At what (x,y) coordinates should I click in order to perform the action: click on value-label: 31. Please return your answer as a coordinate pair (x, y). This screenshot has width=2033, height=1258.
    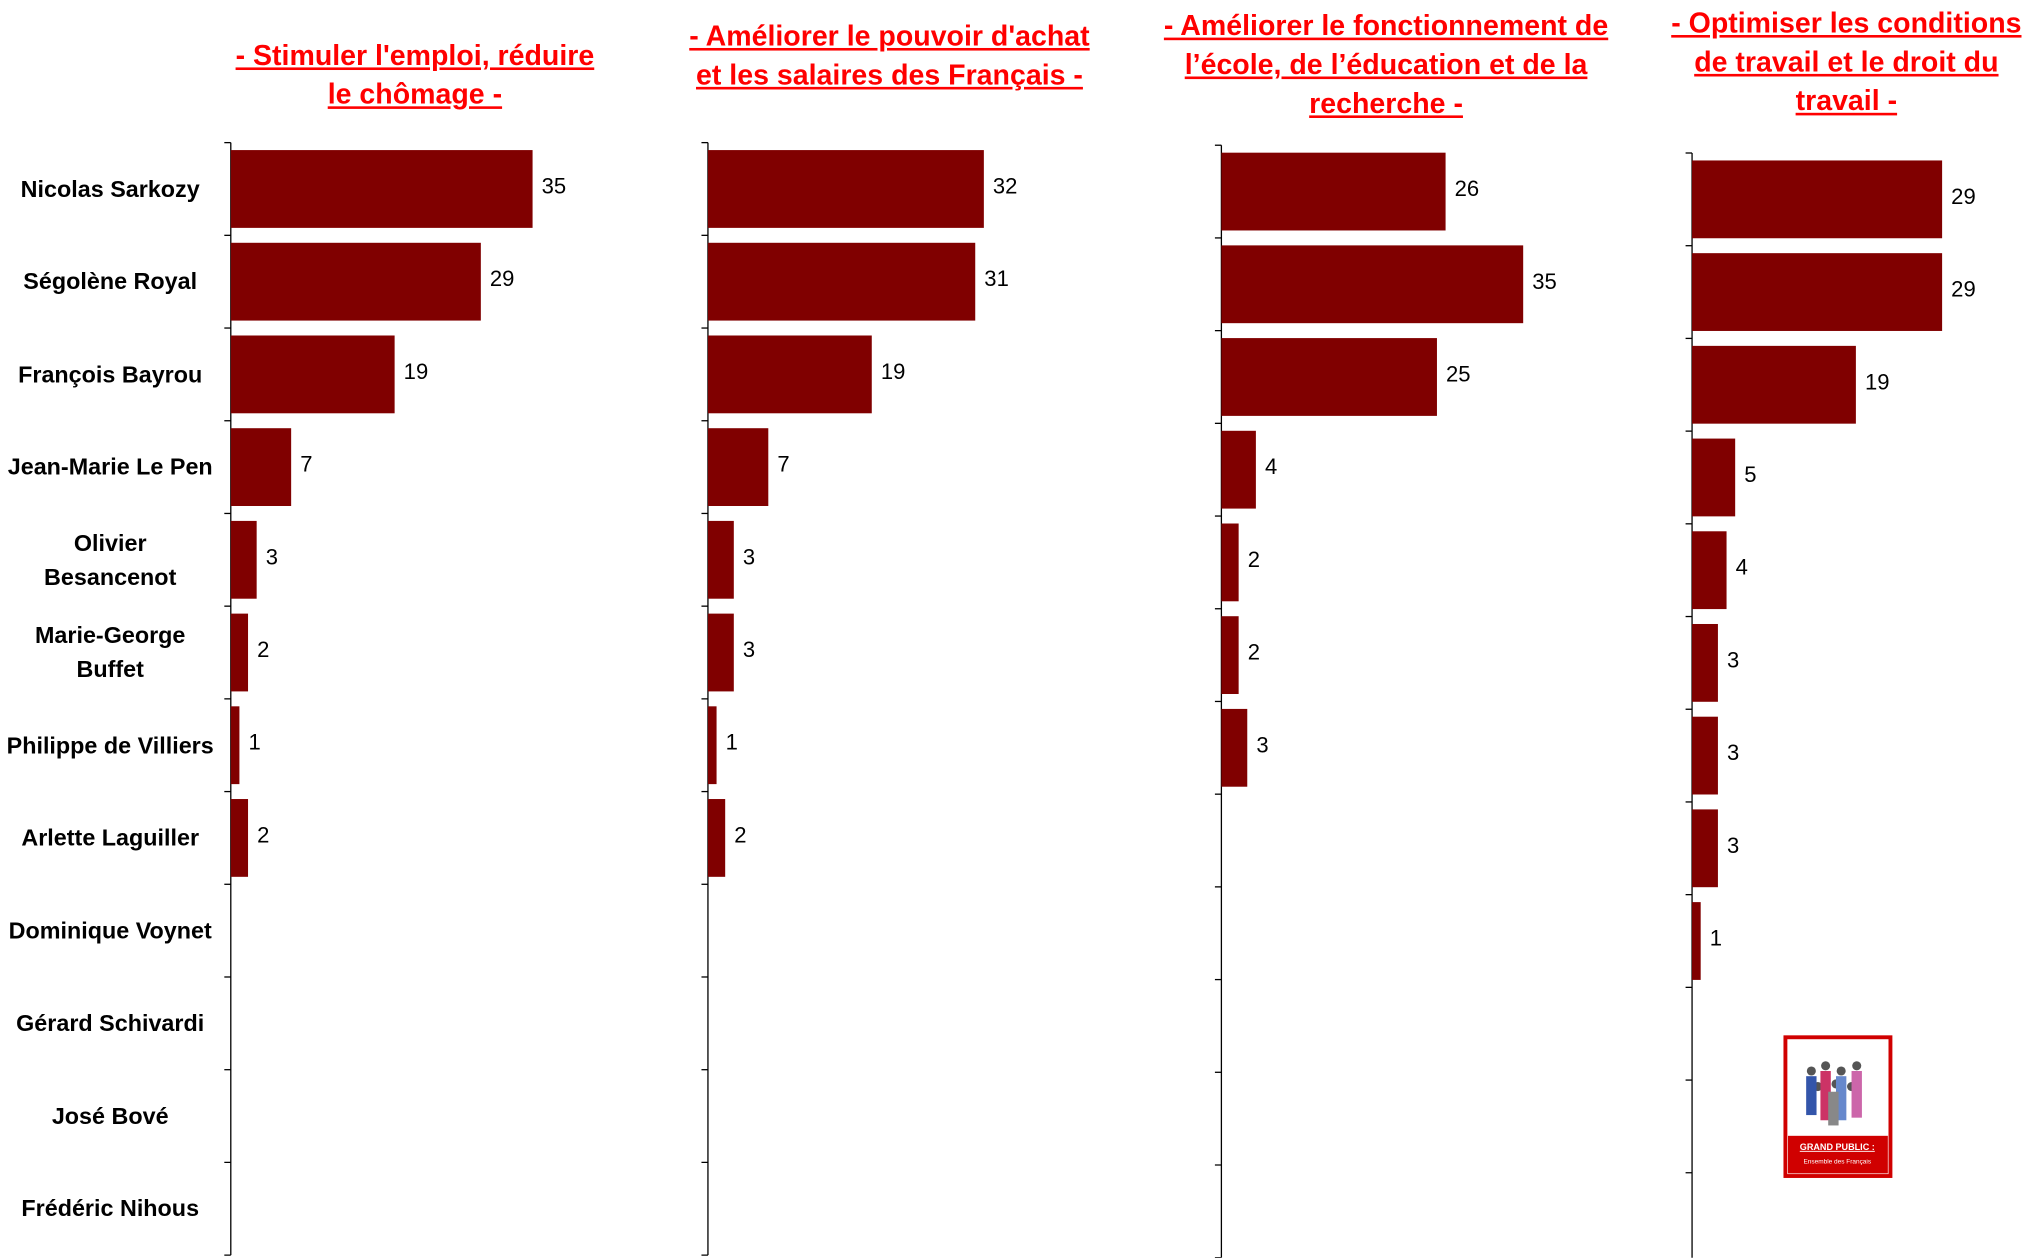
    Looking at the image, I should click on (996, 278).